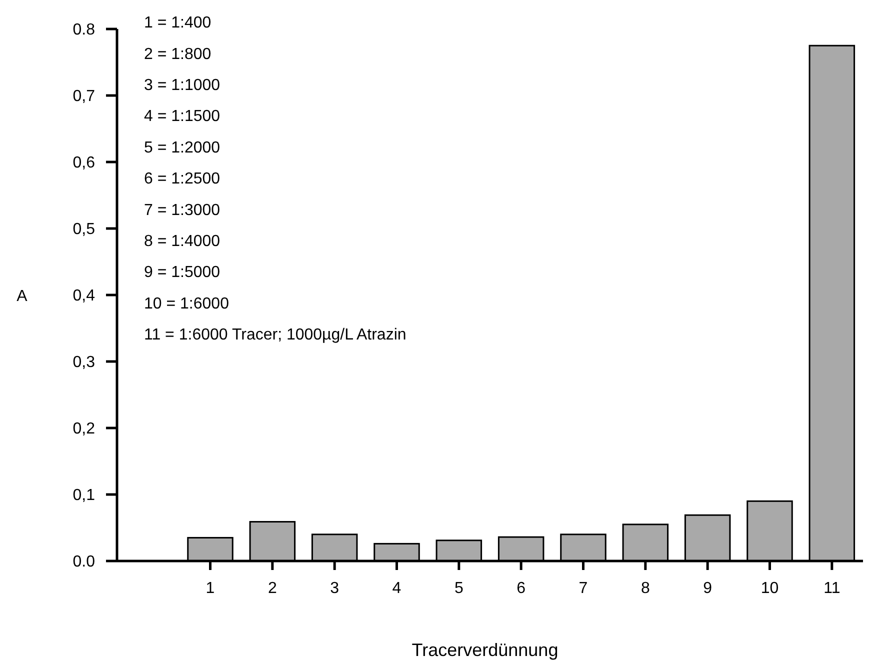  What do you see at coordinates (84, 163) in the screenshot?
I see `y-tick-label: 0,6` at bounding box center [84, 163].